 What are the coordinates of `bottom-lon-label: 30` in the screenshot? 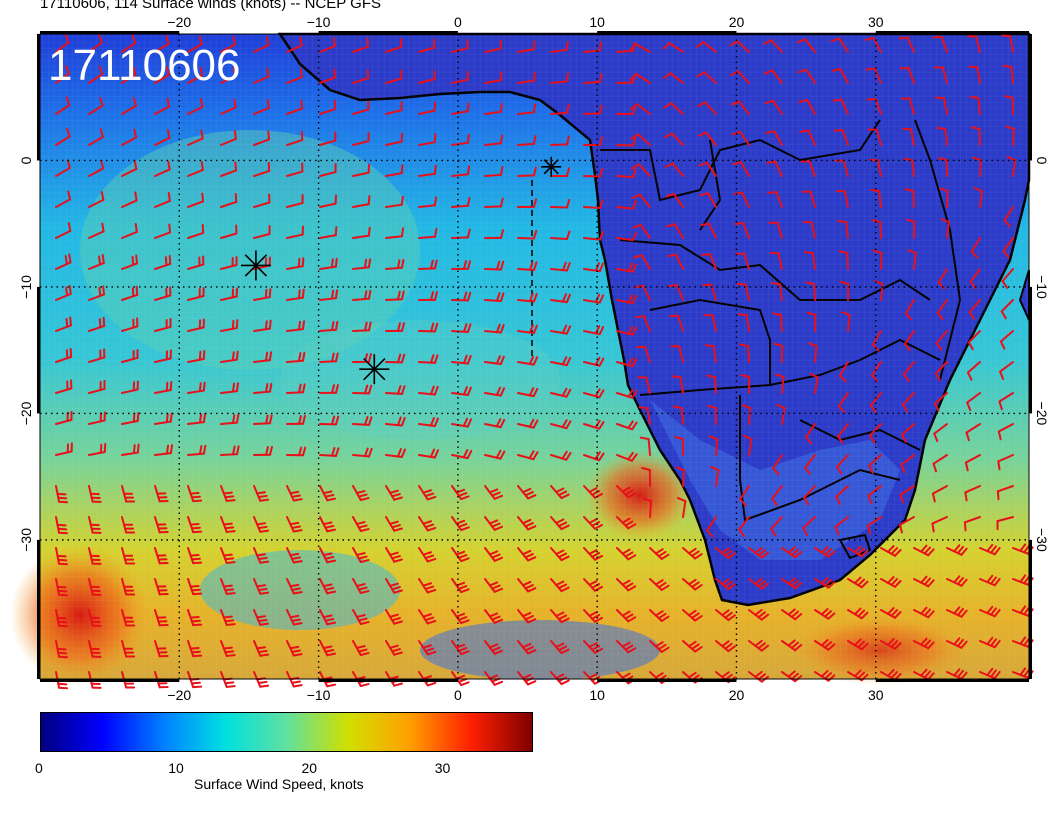 It's located at (876, 695).